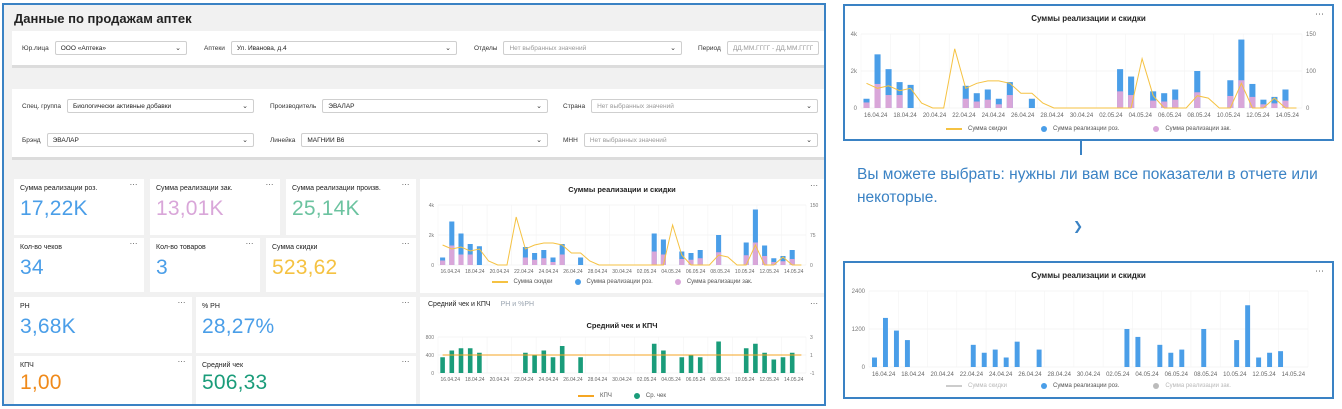 The height and width of the screenshot is (409, 1342). Describe the element at coordinates (79, 207) in the screenshot. I see `kpi-card-retail-sales: Сумма реализации роз. 17,22K ⋯` at that location.